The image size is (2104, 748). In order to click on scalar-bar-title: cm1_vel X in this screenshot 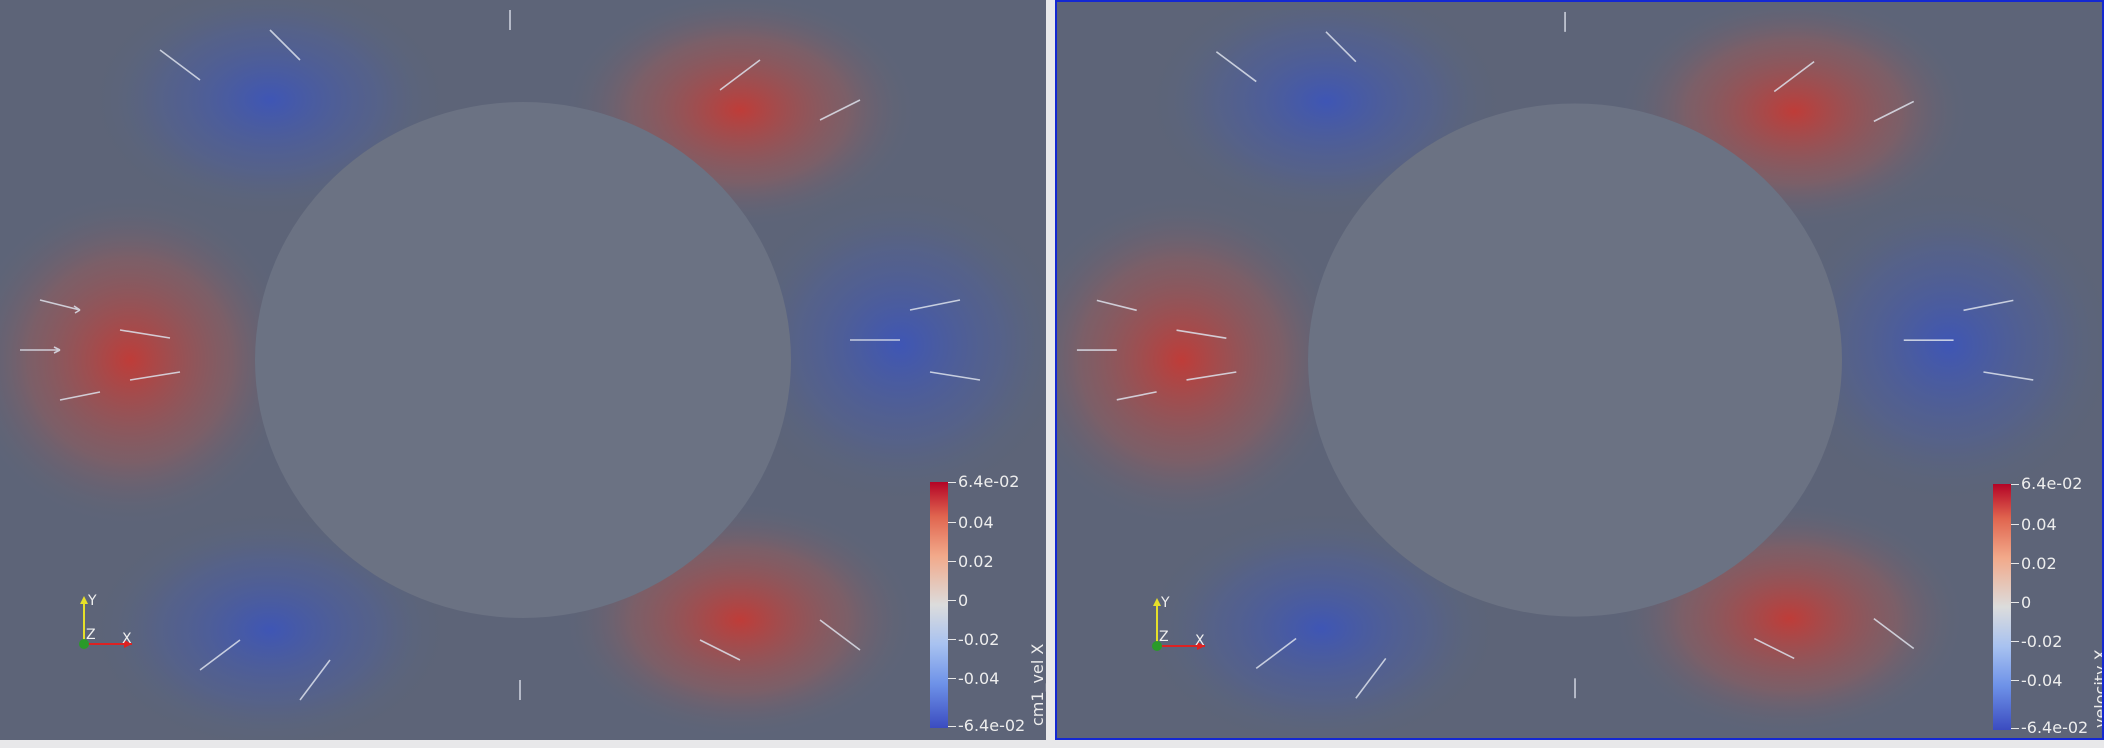, I will do `click(1037, 684)`.